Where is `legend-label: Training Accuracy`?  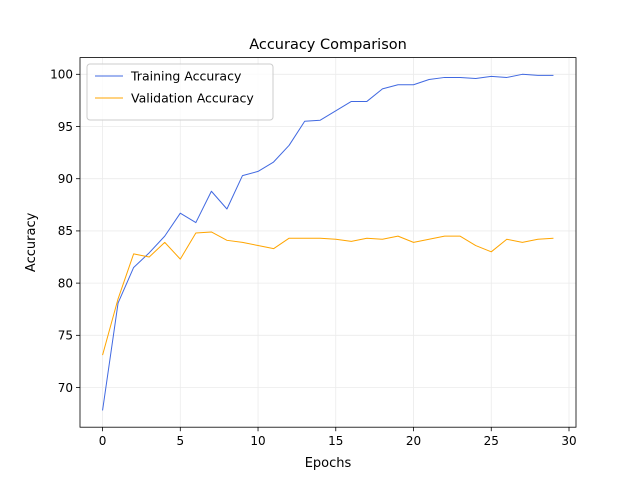
legend-label: Training Accuracy is located at coordinates (186, 76).